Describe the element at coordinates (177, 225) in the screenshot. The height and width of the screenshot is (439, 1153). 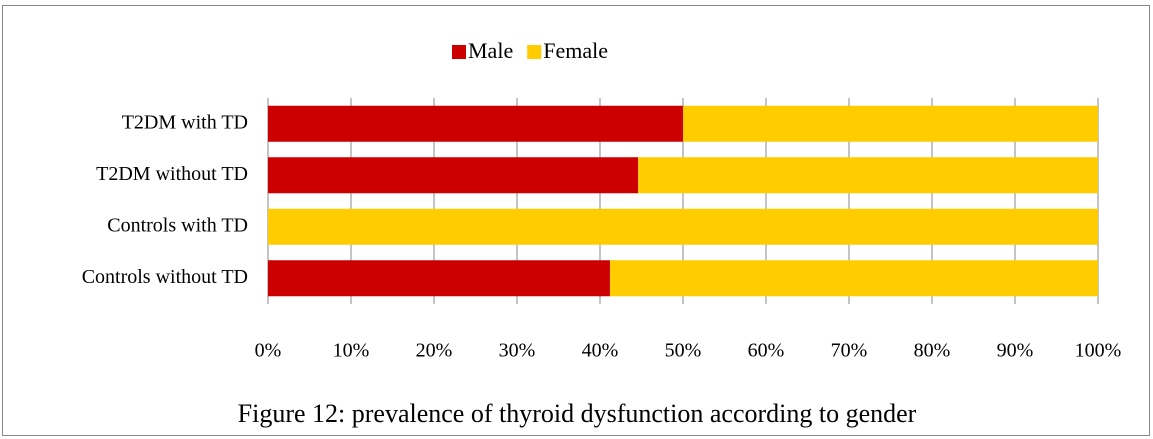
I see `y-tick-label: Controls with TD` at that location.